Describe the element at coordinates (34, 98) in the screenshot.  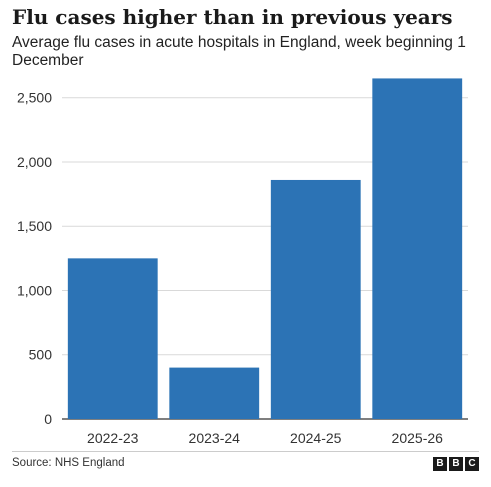
I see `y-tick-label: 2,500` at that location.